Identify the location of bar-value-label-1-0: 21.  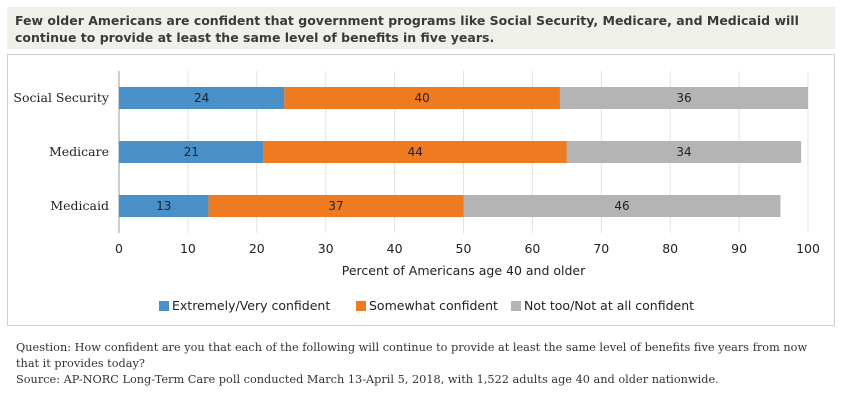
(191, 152).